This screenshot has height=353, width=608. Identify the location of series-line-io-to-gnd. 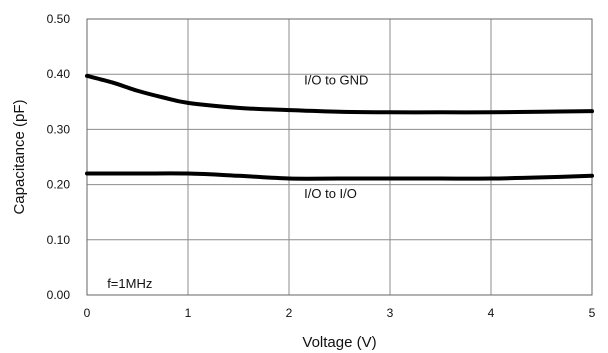
(339, 94).